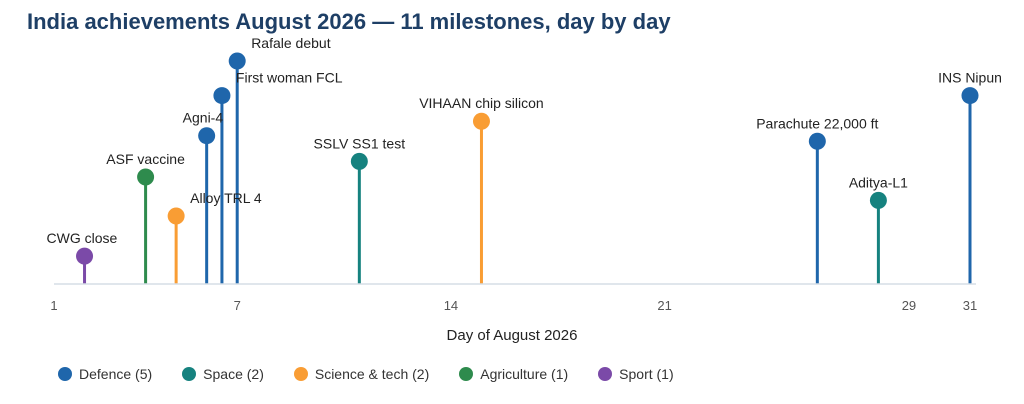  I want to click on lollipop-label: Parachute 22,000 ft, so click(817, 123).